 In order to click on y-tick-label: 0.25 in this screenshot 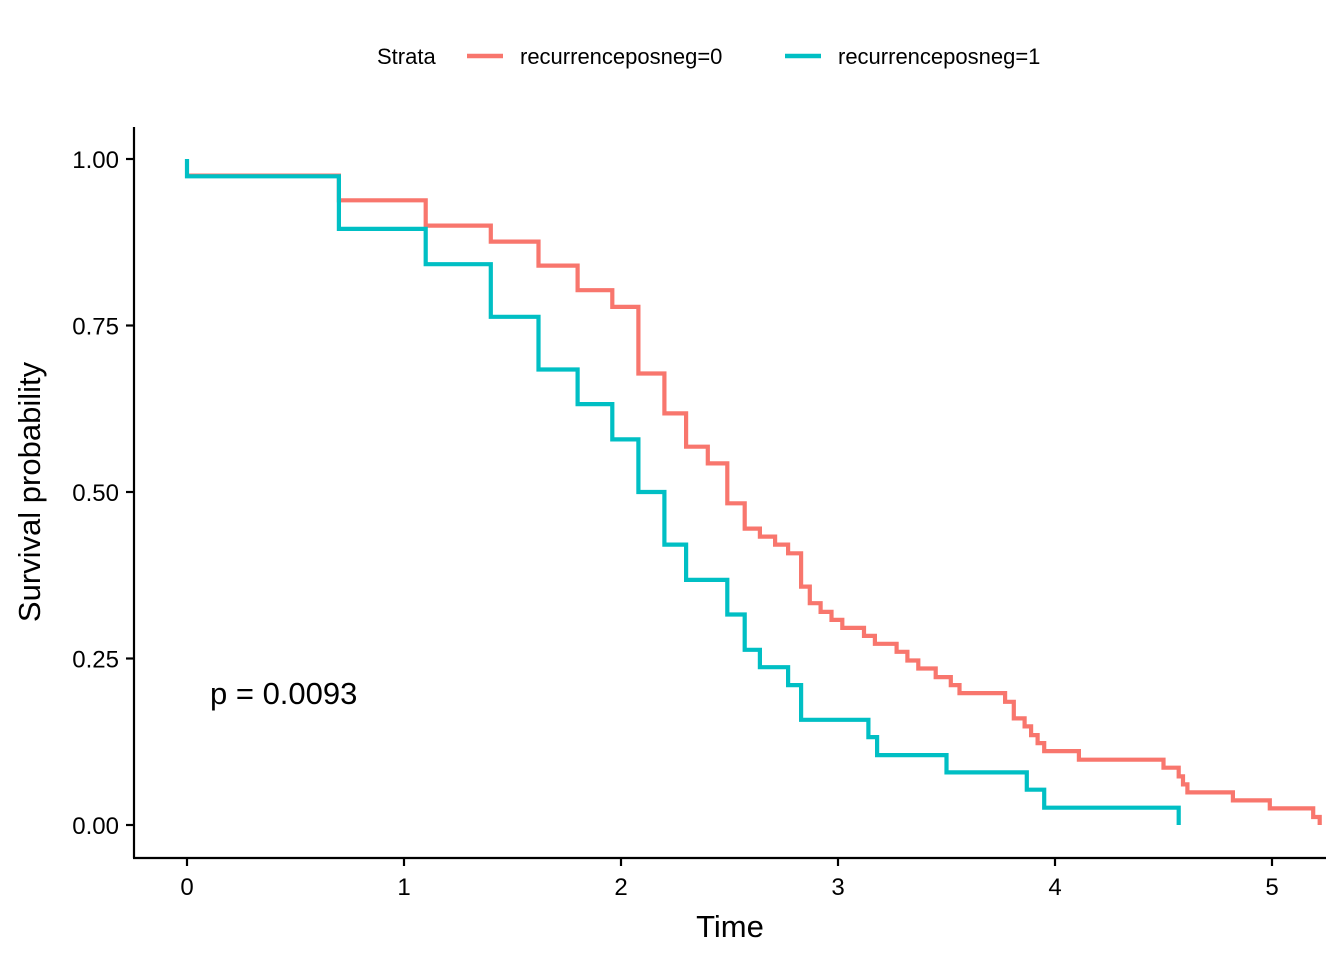, I will do `click(95, 660)`.